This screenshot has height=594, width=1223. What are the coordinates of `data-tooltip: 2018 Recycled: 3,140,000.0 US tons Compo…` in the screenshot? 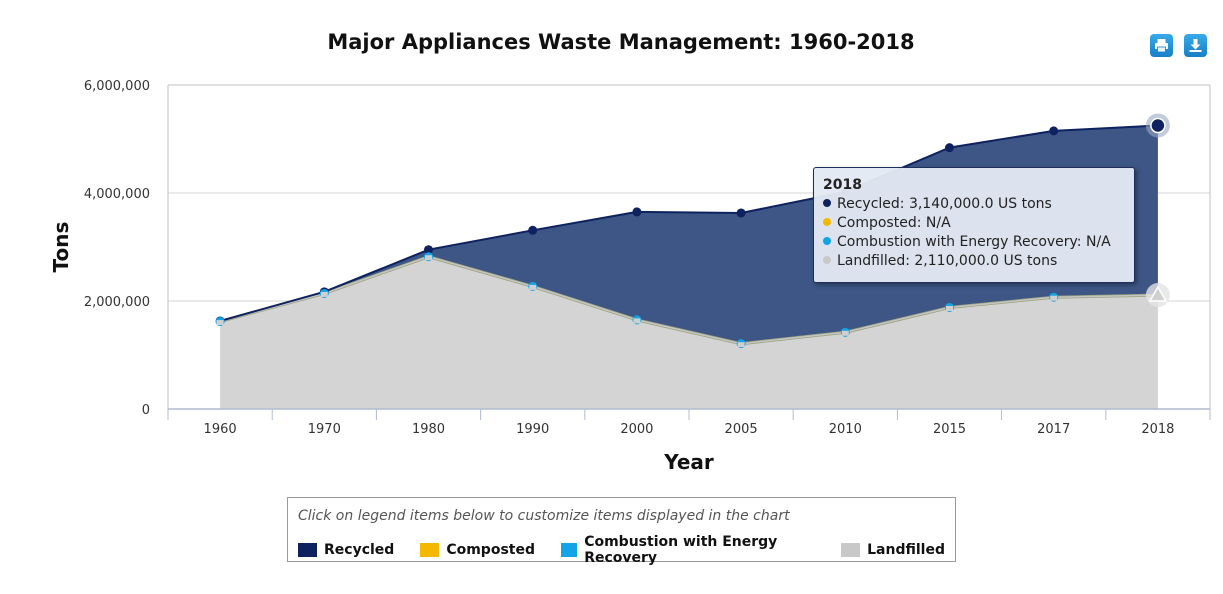 It's located at (974, 225).